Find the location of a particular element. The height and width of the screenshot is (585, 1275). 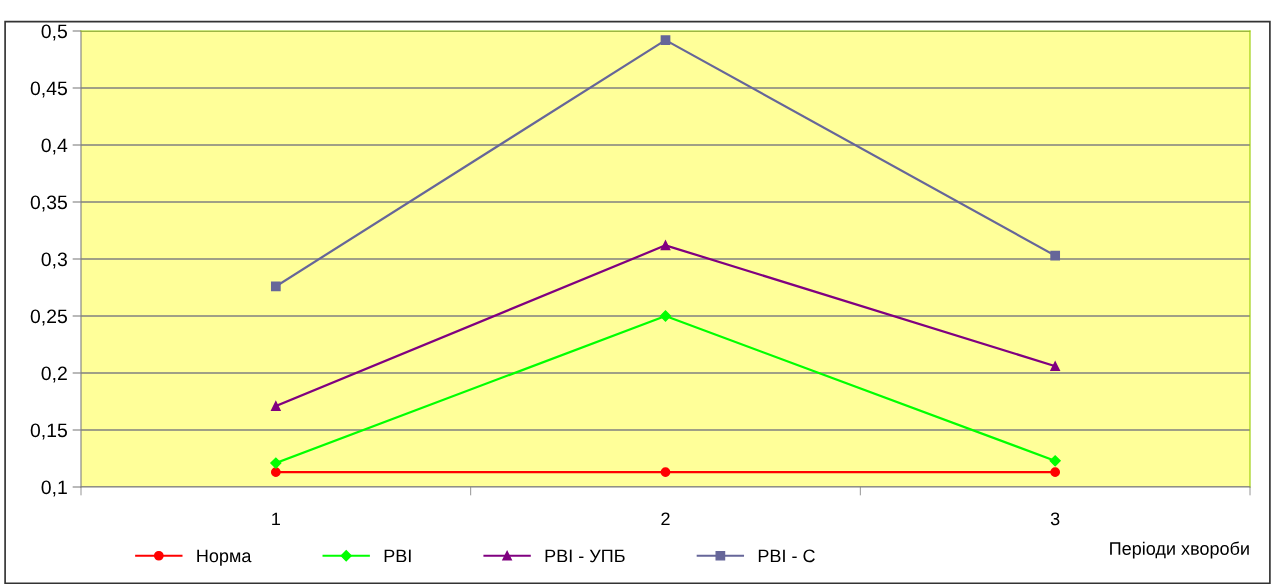

y-tick-label: 0,35 is located at coordinates (48, 203).